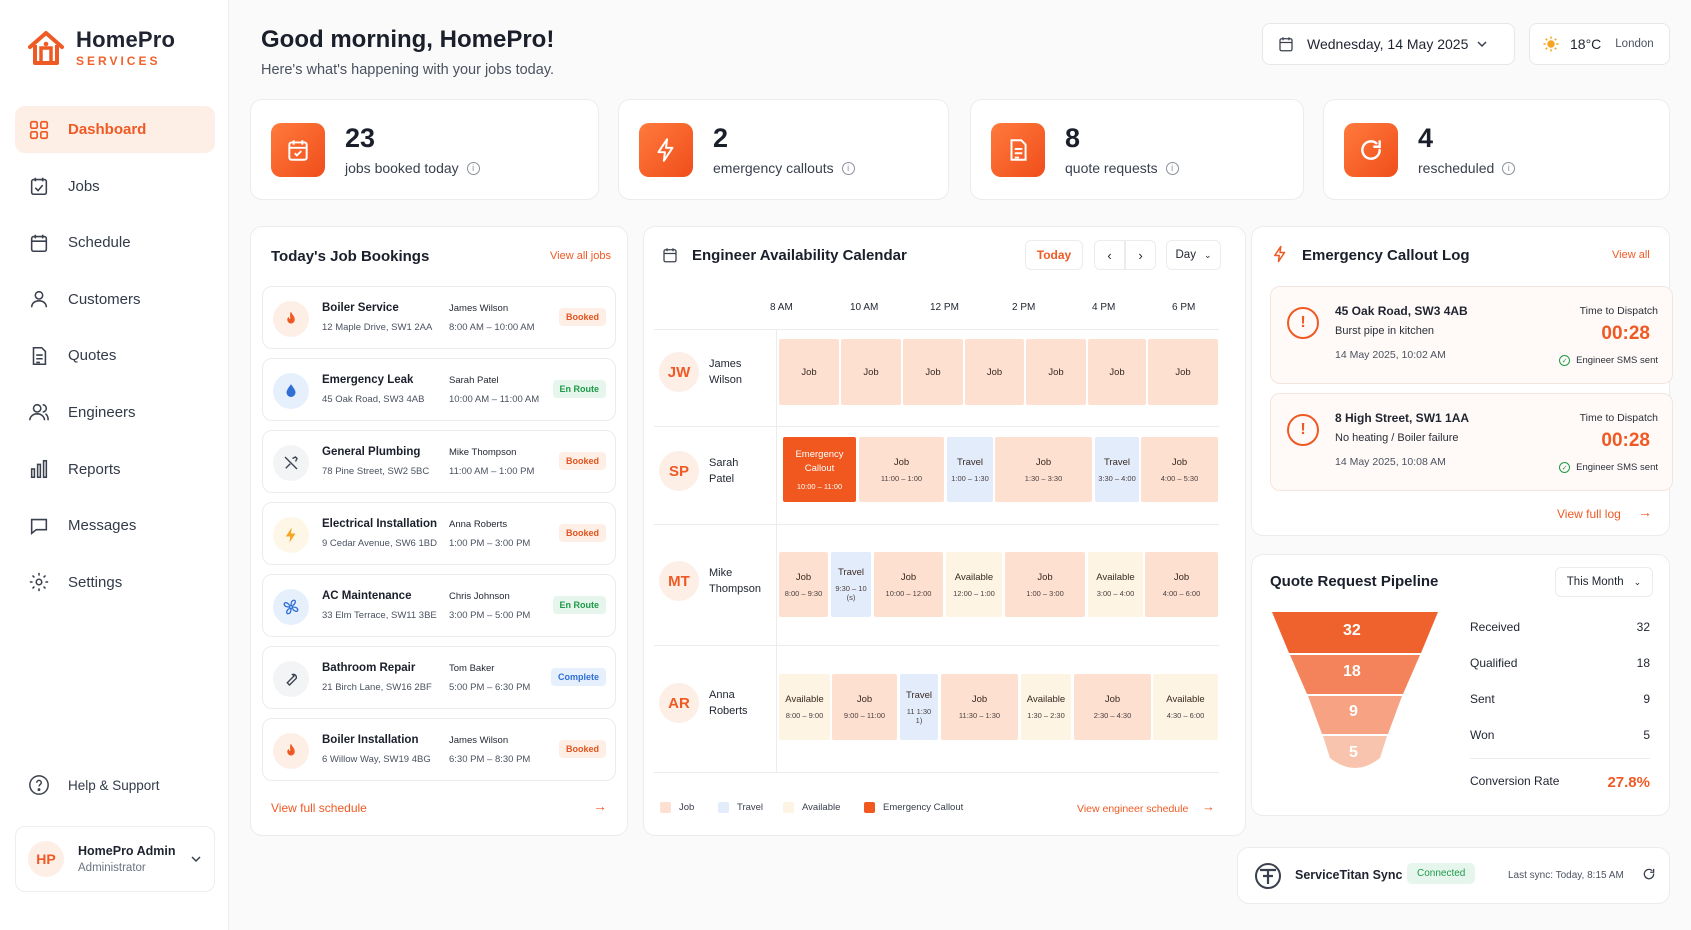 The height and width of the screenshot is (930, 1691). Describe the element at coordinates (974, 584) in the screenshot. I see `schedule-block-available: Available 12:00 – 1:00` at that location.